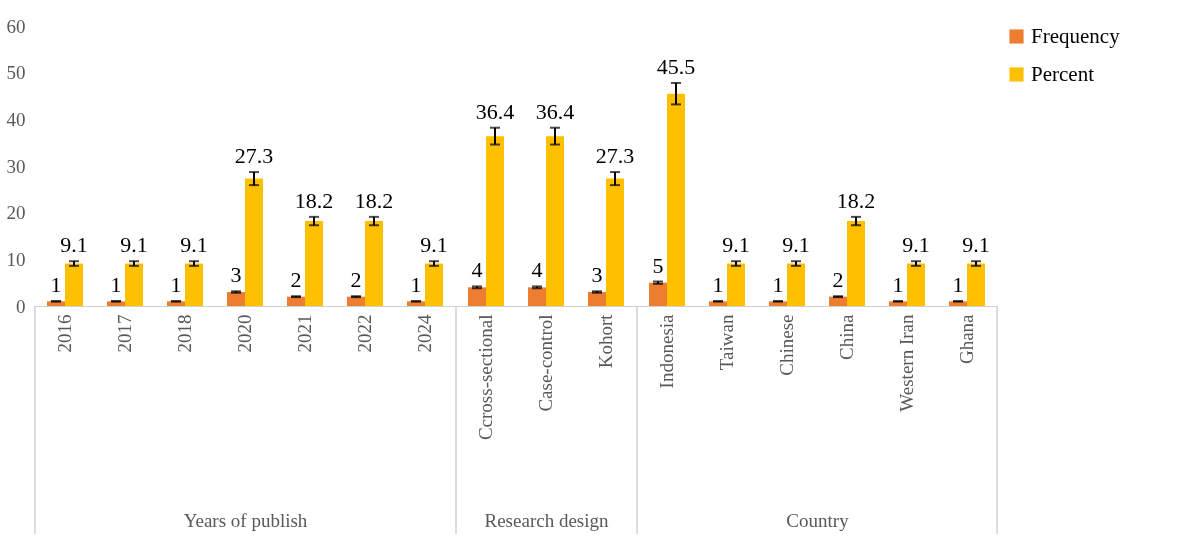 This screenshot has height=536, width=1187. Describe the element at coordinates (545, 363) in the screenshot. I see `x-tick-label: Case-control` at that location.